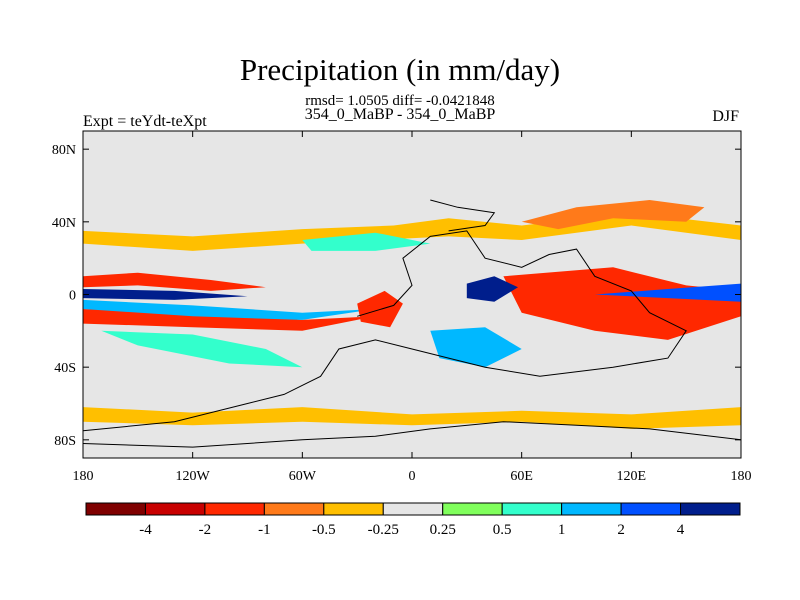 This screenshot has width=800, height=600. Describe the element at coordinates (64, 223) in the screenshot. I see `y-tick-label: 40N` at that location.